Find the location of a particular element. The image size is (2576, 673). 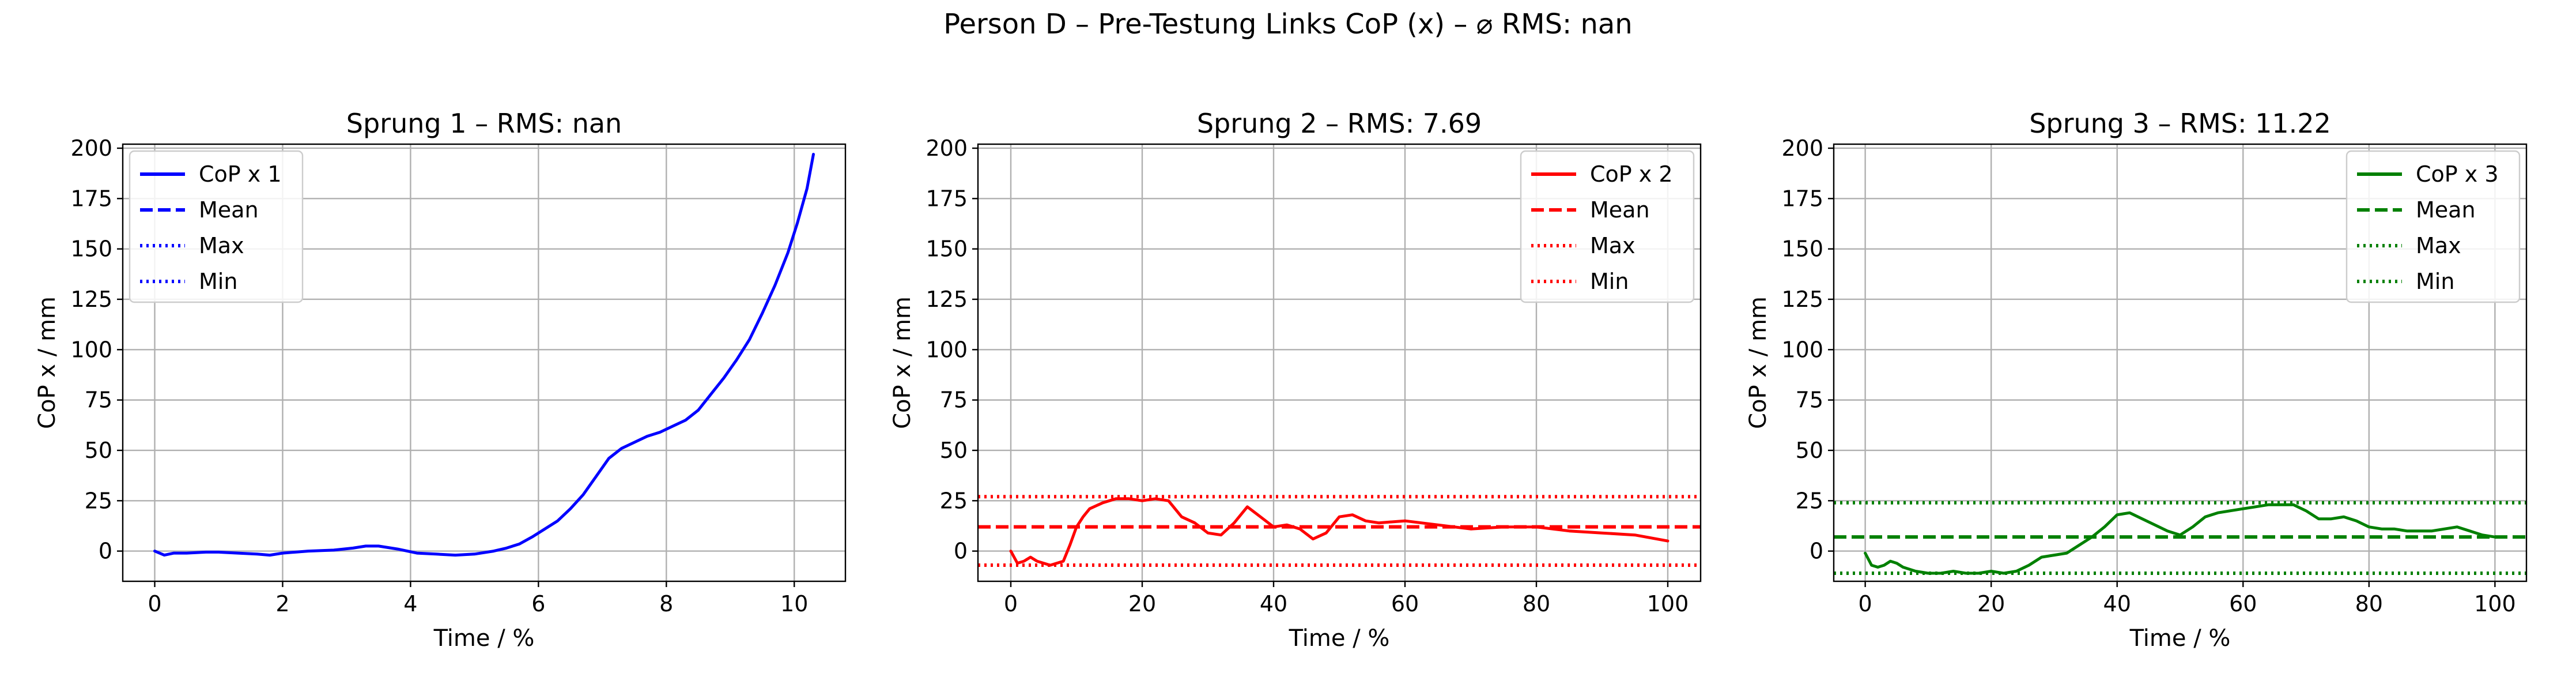

x-tick-label: 8 is located at coordinates (666, 603).